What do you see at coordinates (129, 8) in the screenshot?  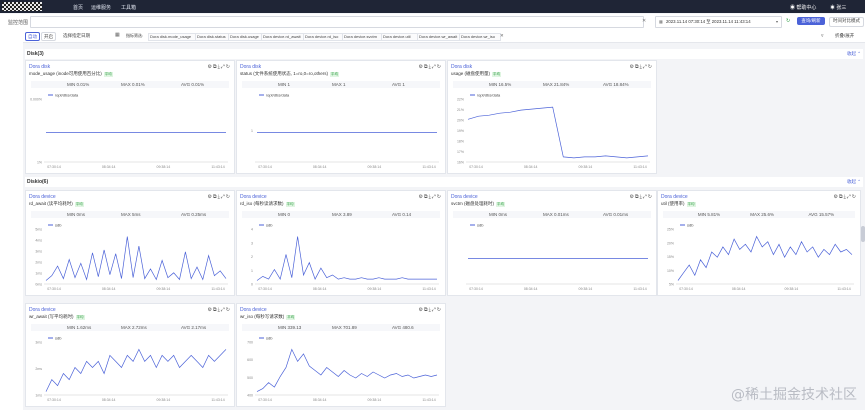 I see `nav-toolbox: 工具箱` at bounding box center [129, 8].